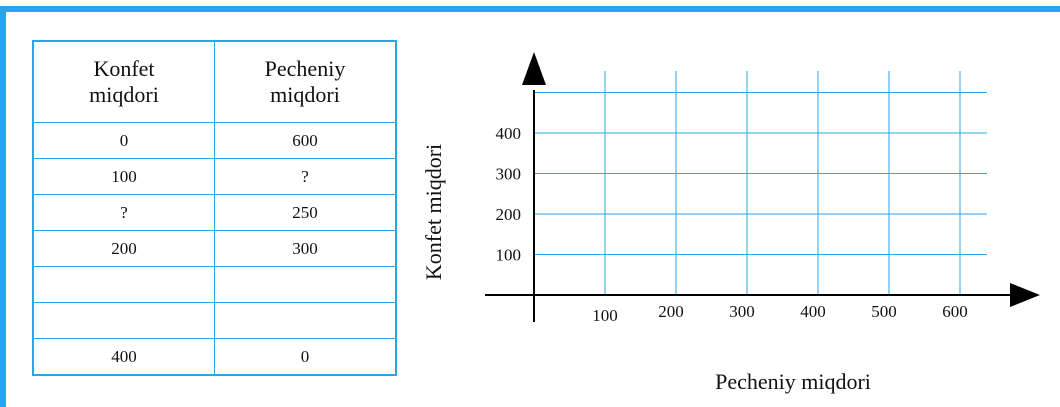  Describe the element at coordinates (305, 140) in the screenshot. I see `table-cell-pecheniy: 600` at that location.